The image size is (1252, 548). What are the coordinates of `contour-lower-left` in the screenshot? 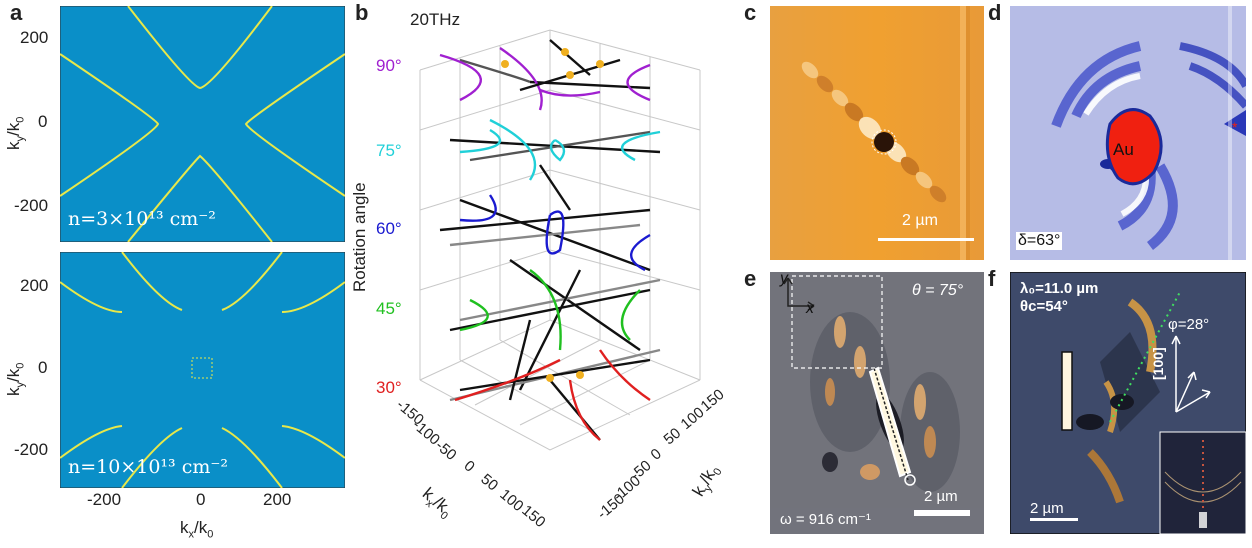 It's located at (152, 457).